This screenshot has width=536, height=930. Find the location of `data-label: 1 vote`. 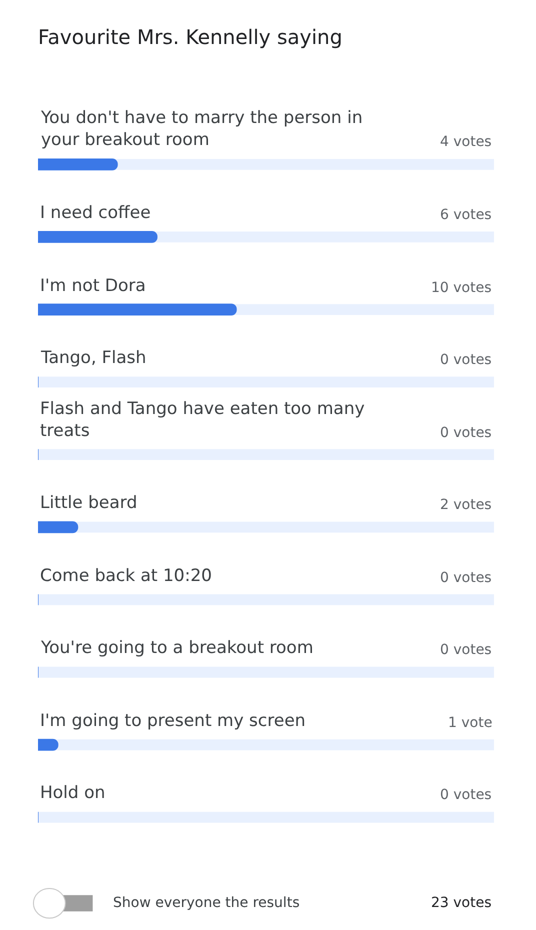

data-label: 1 vote is located at coordinates (470, 723).